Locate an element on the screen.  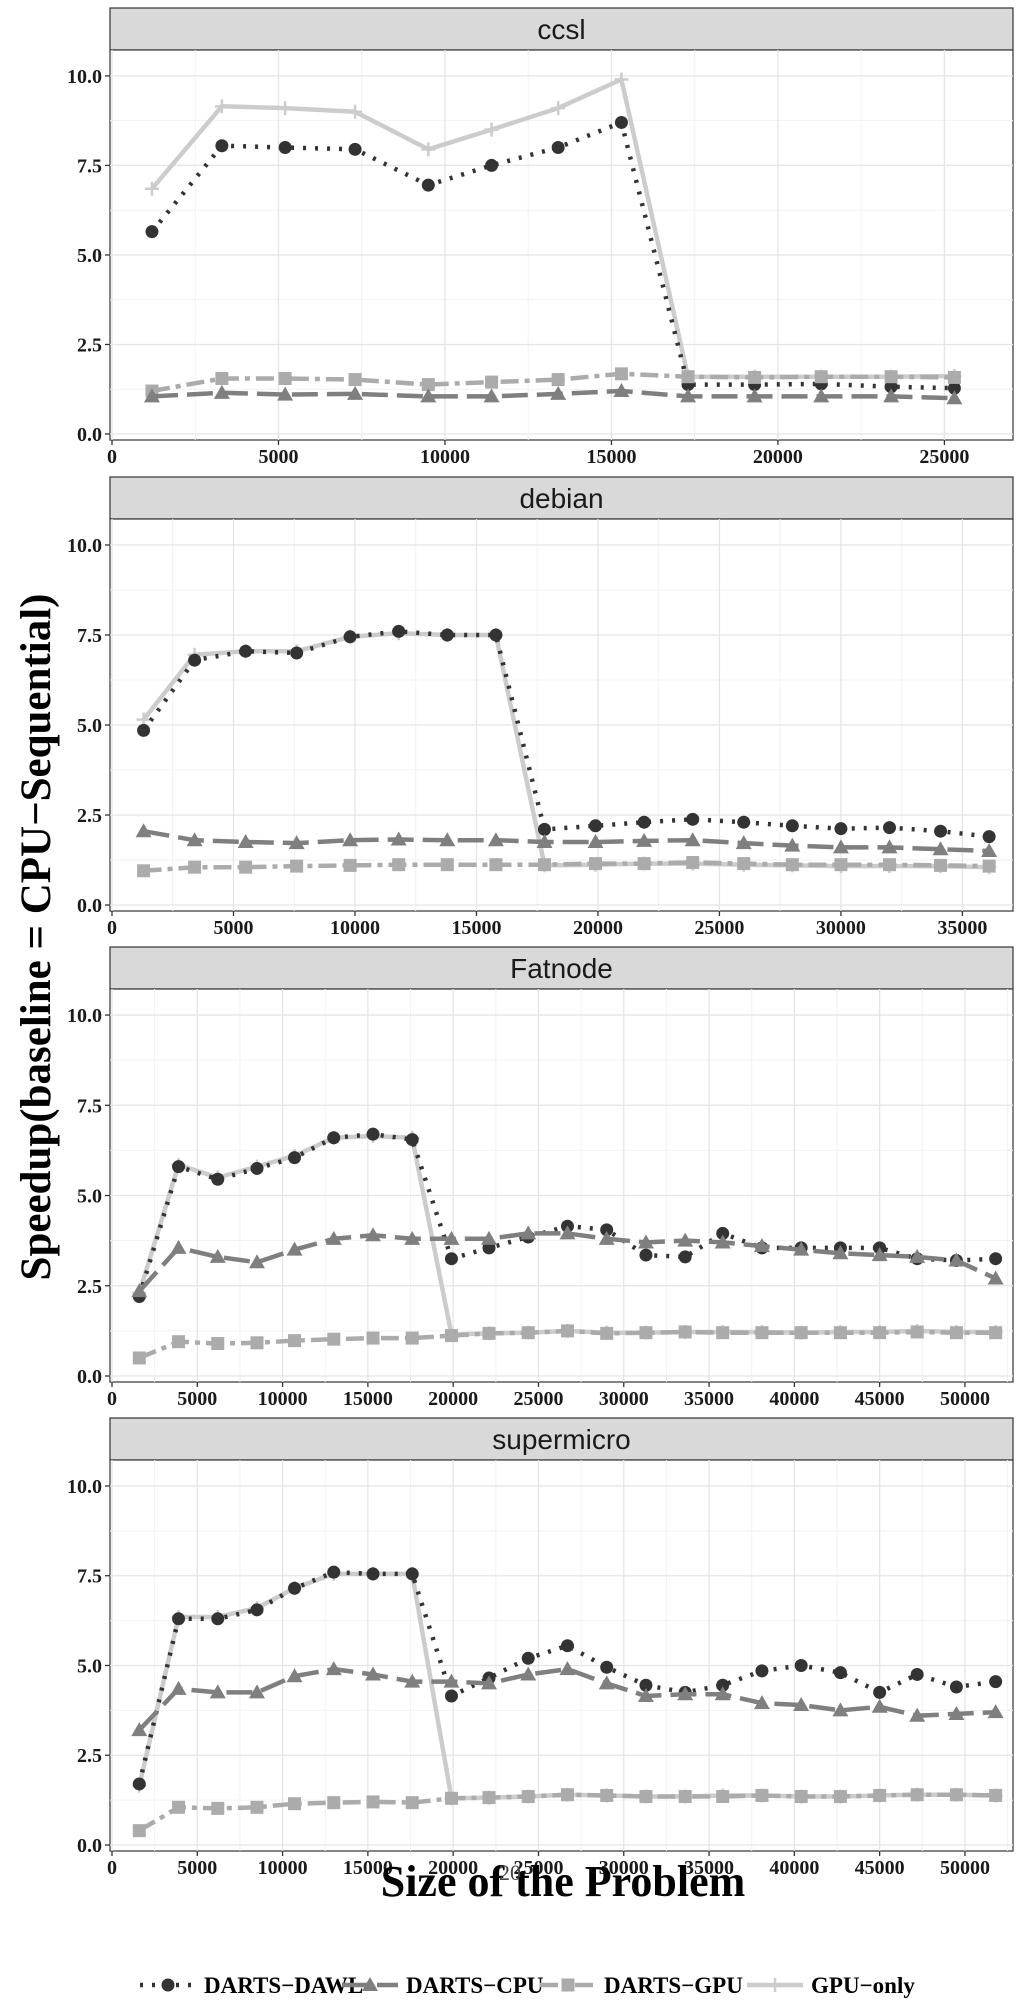
y-tick-label: 5.0 is located at coordinates (89, 1197).